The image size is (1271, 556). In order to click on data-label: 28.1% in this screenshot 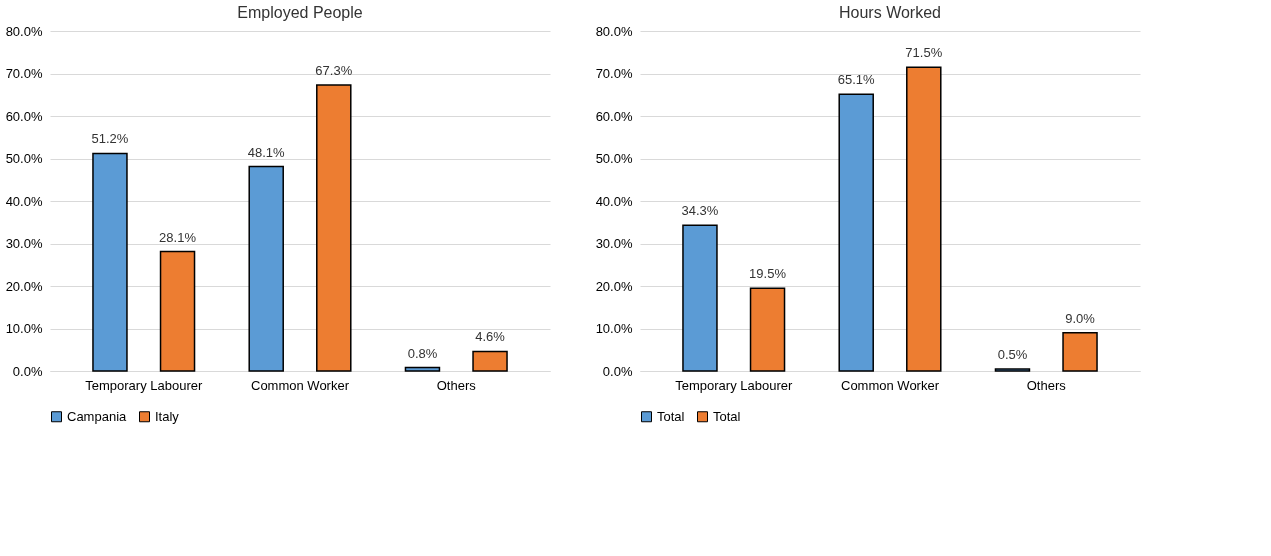, I will do `click(178, 237)`.